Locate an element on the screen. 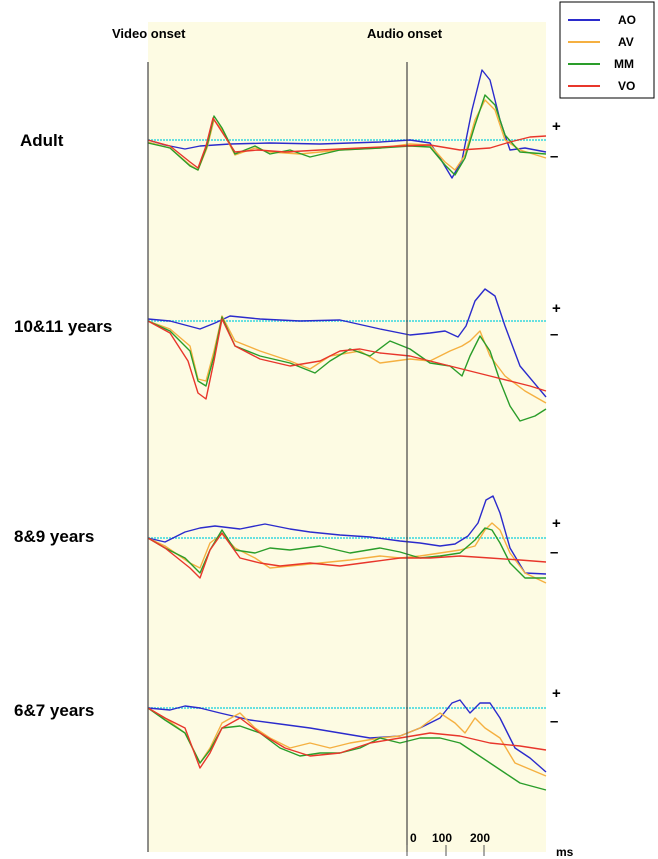  plus-marker-8-9: + is located at coordinates (556, 523).